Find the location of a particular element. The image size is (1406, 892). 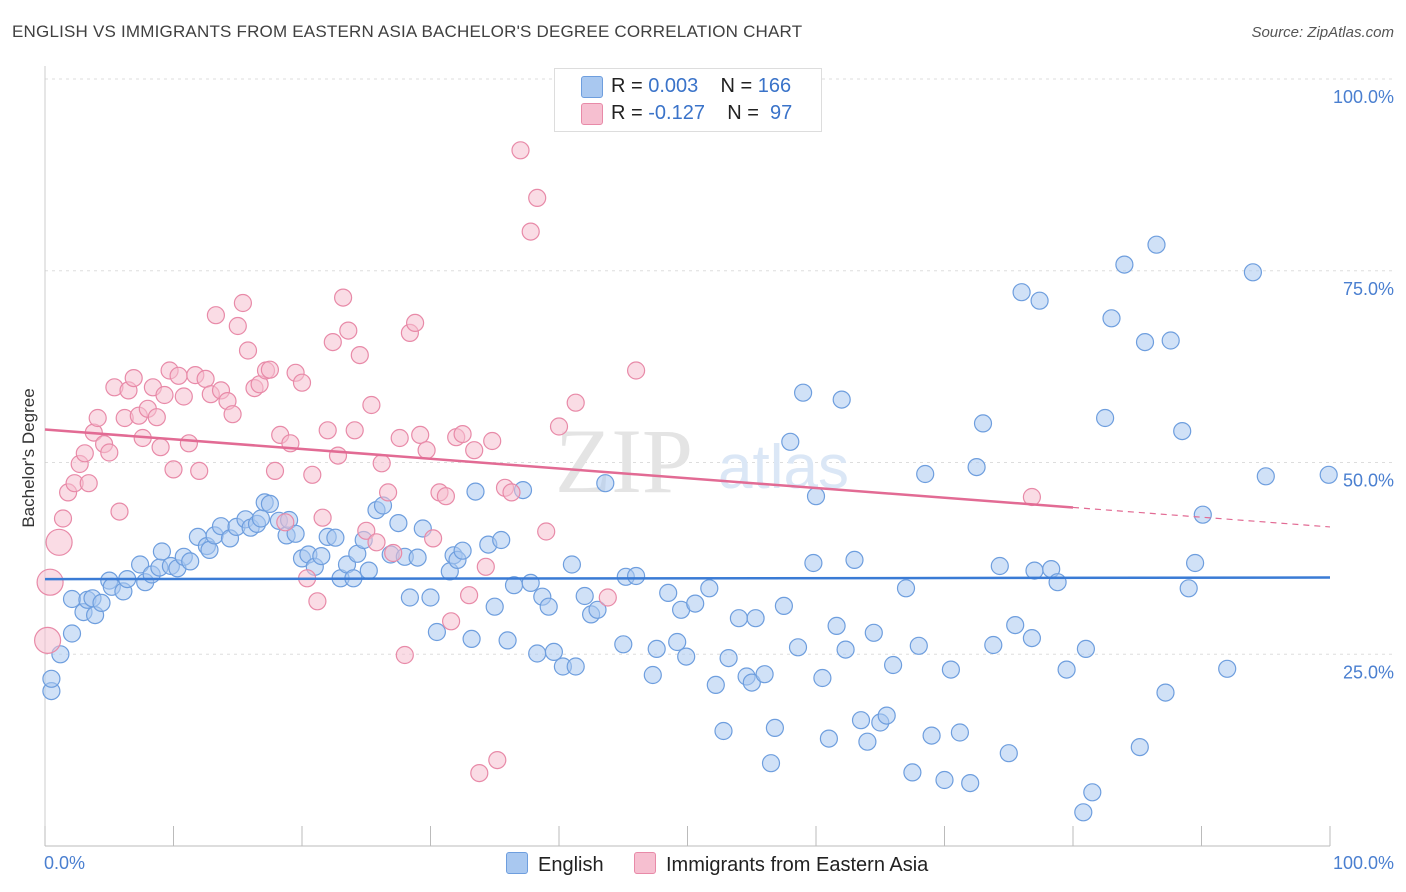

y-tick-labels: 100.0% 75.0% 50.0% 25.0% is located at coordinates (1363, 384).